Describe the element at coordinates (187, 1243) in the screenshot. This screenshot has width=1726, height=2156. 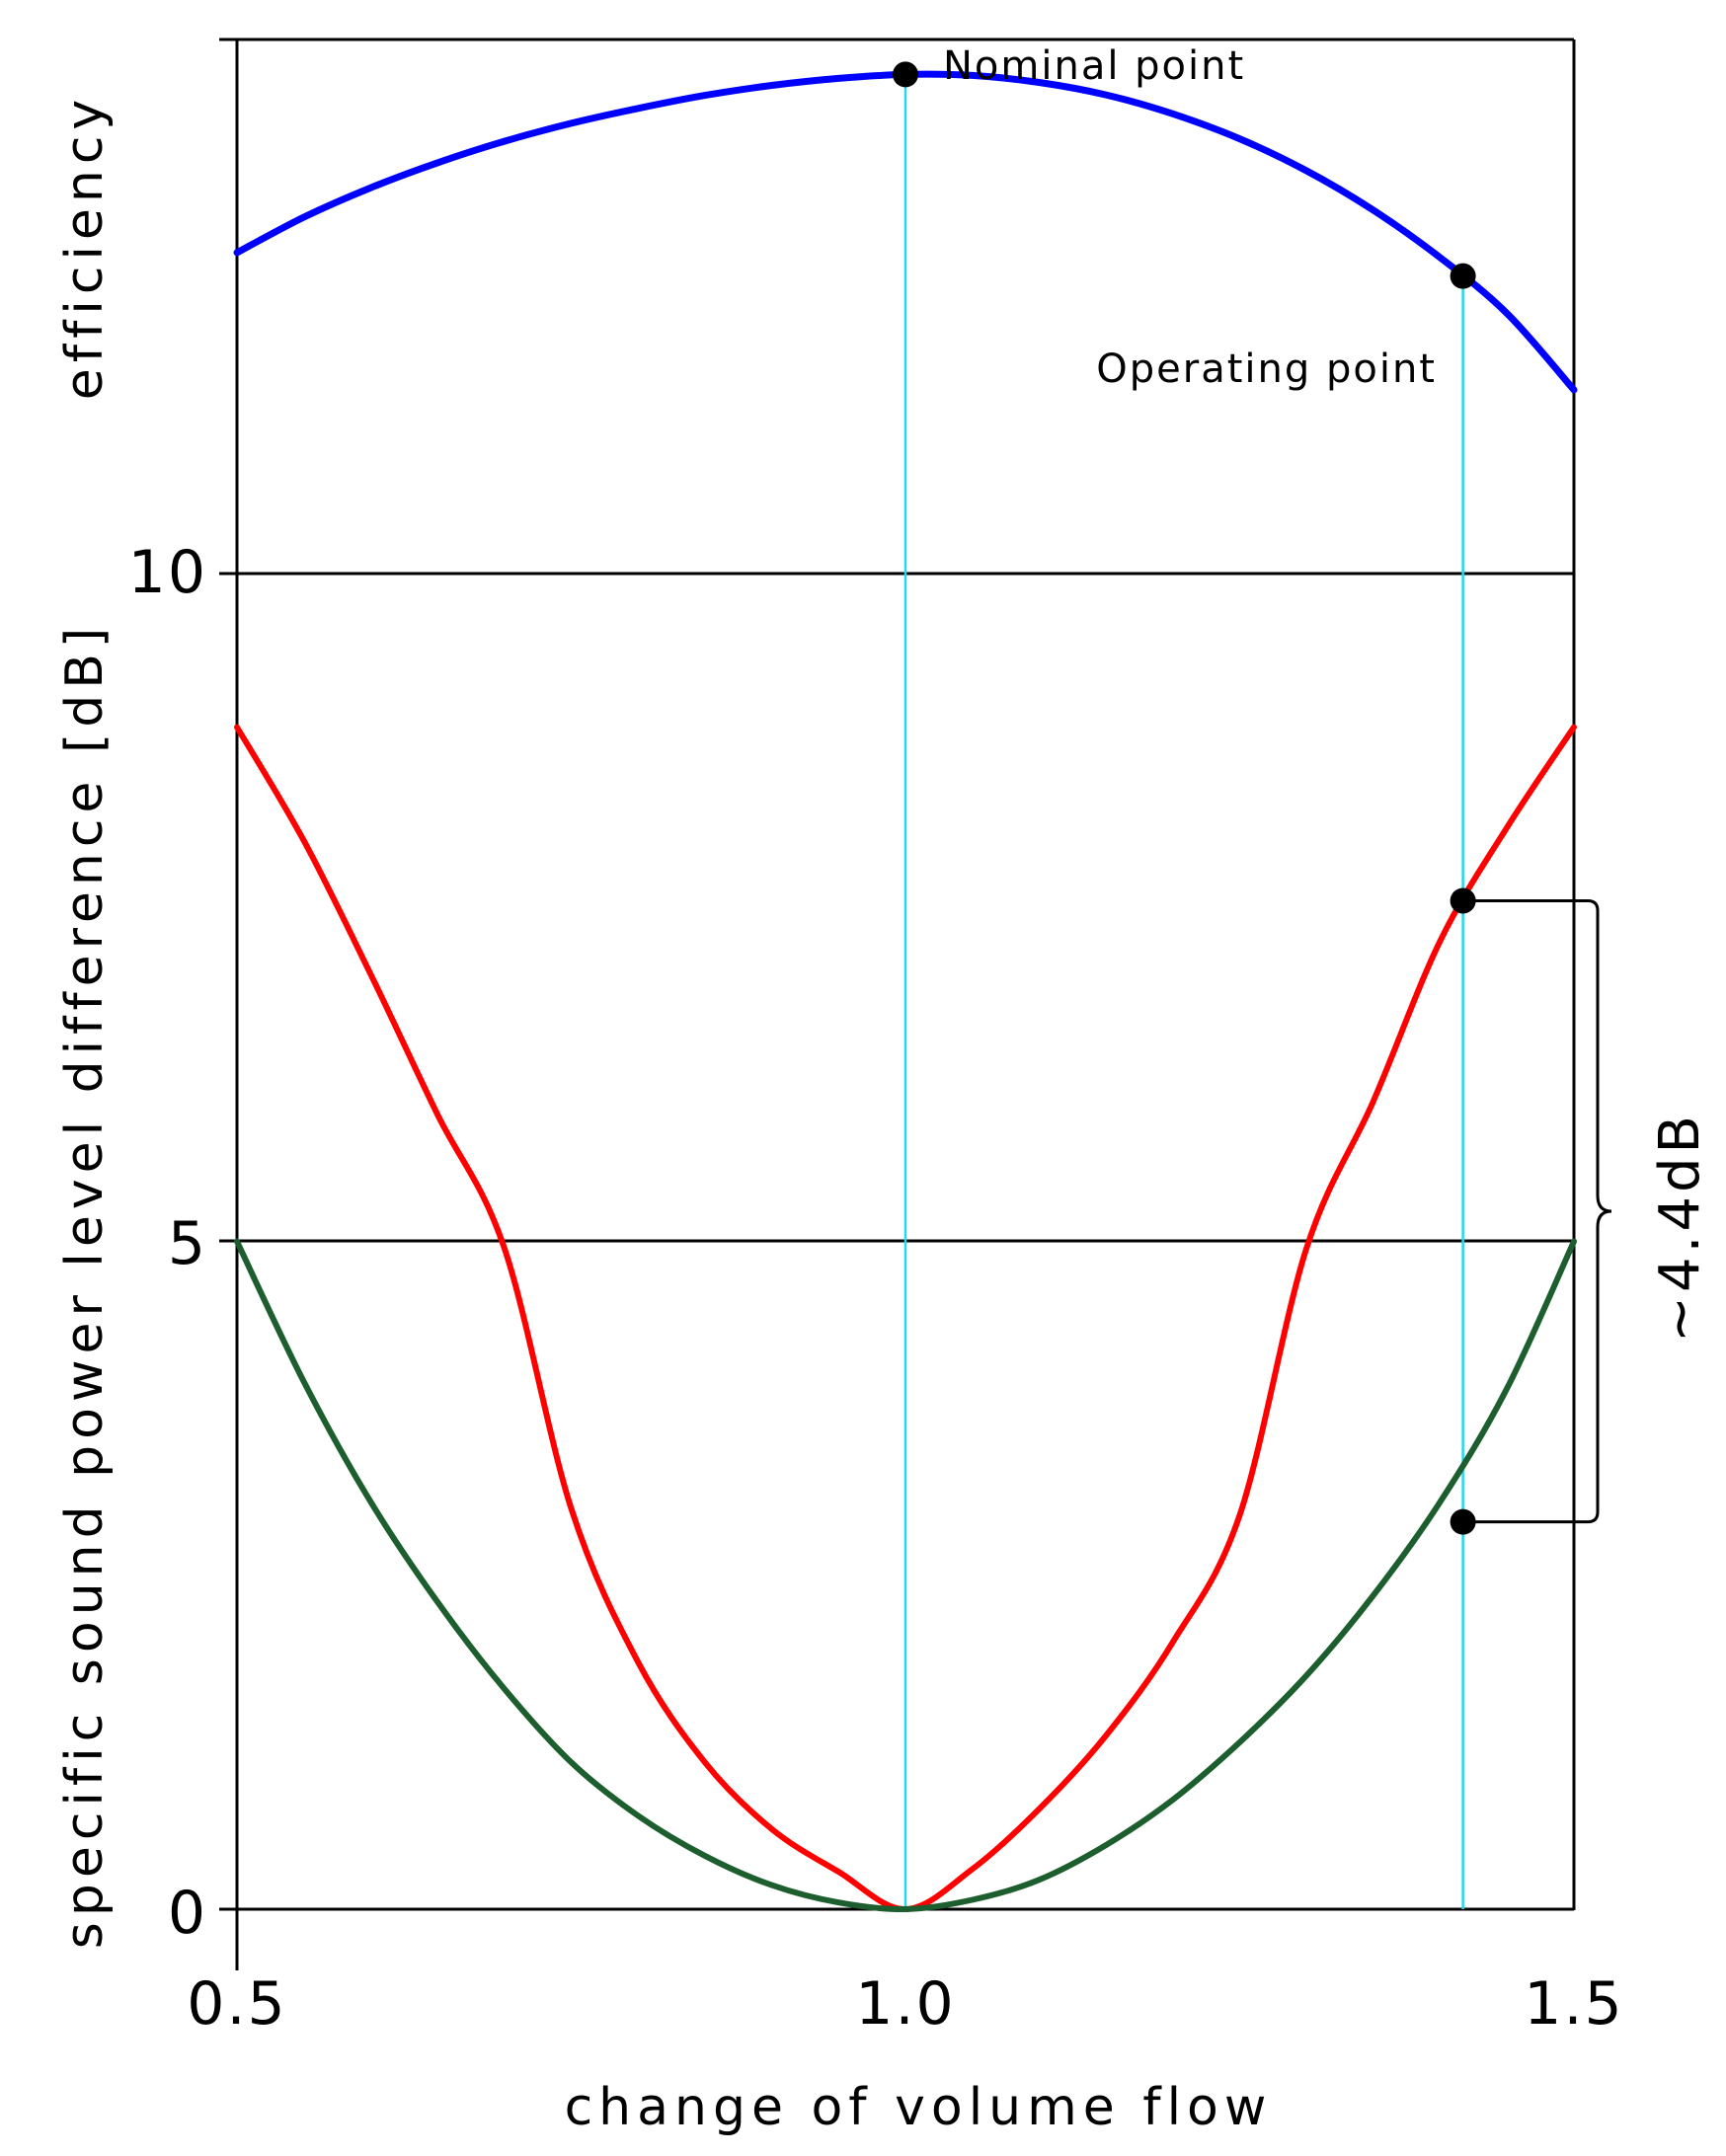
I see `y-tick-label-5: 5` at that location.